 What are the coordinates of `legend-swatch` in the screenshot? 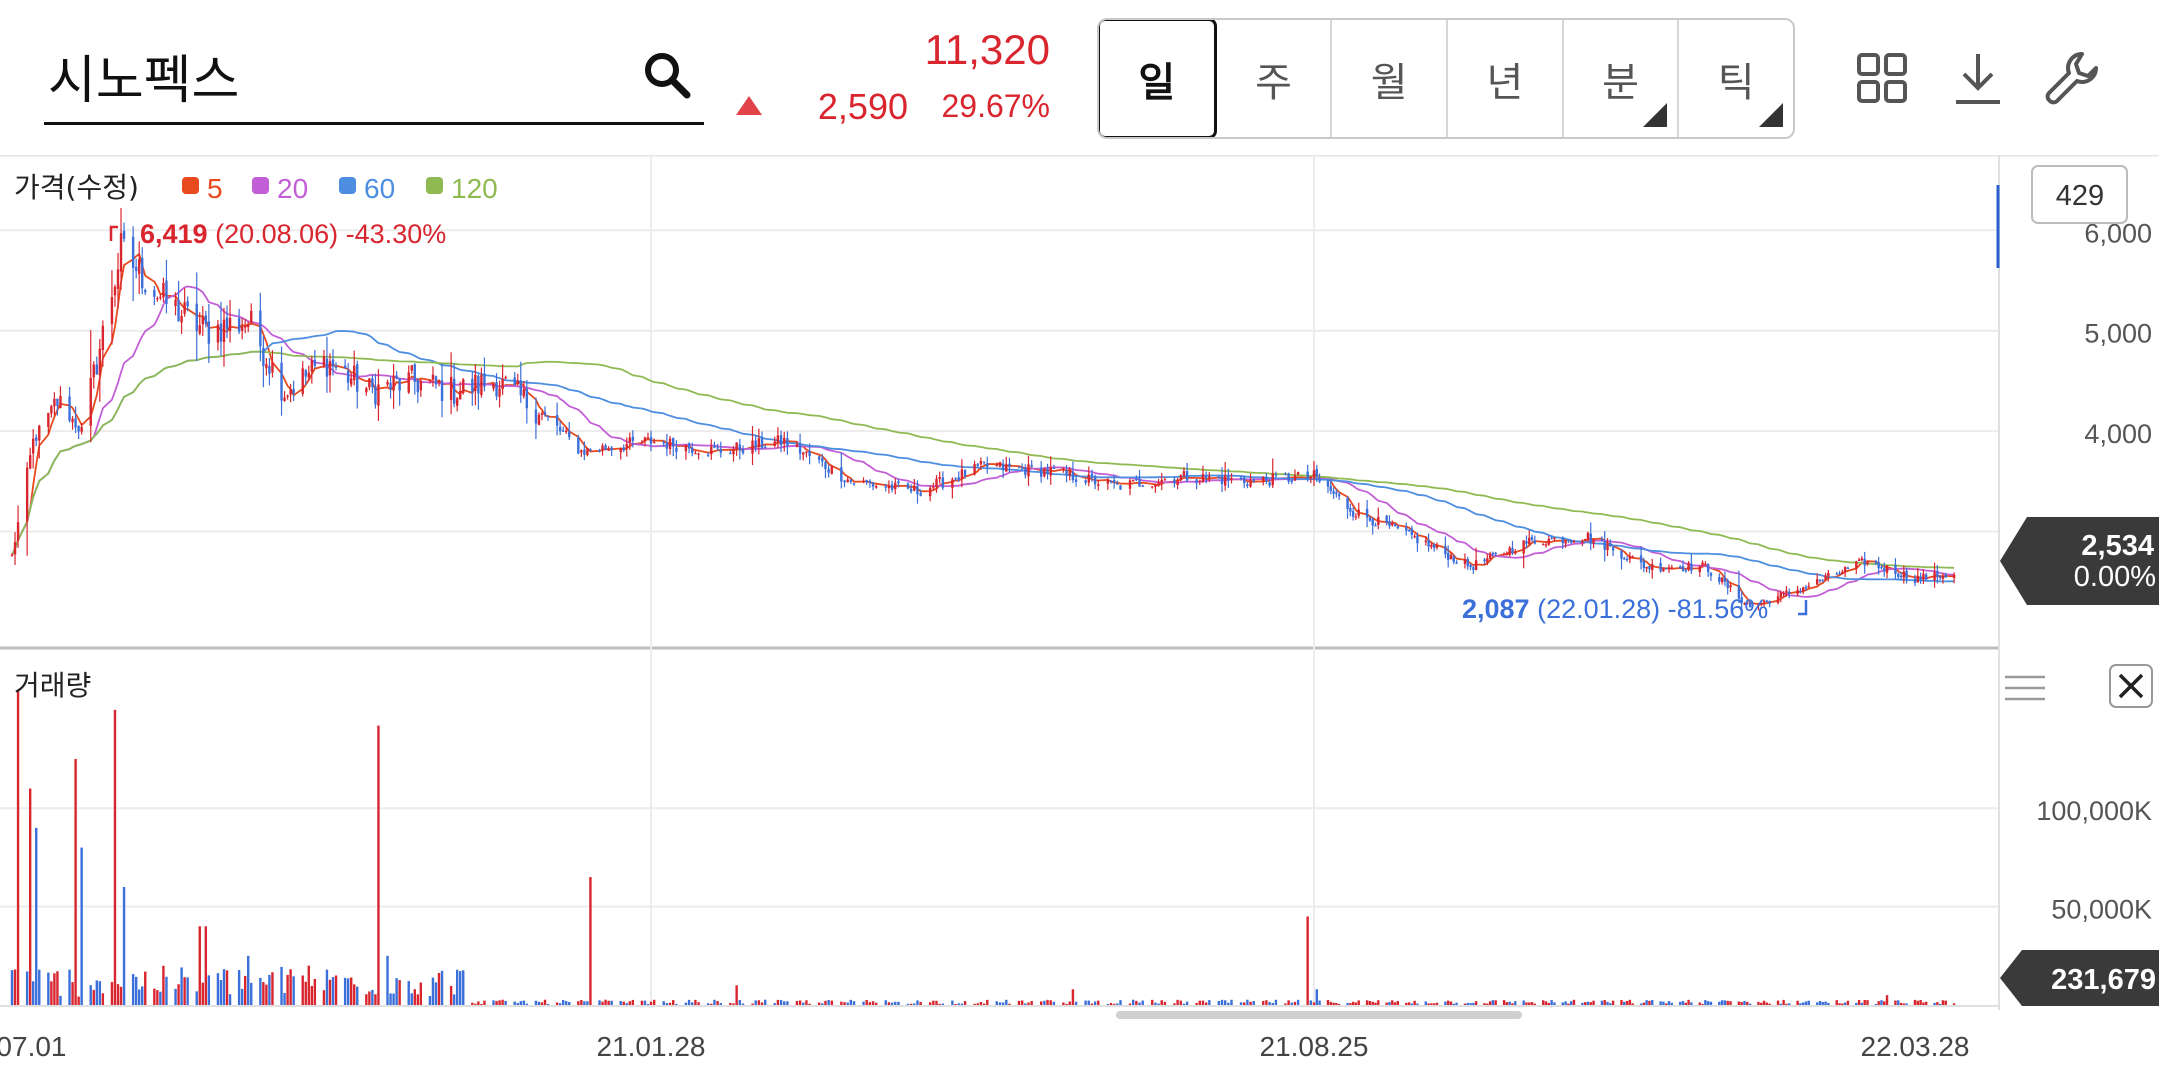 It's located at (190, 185).